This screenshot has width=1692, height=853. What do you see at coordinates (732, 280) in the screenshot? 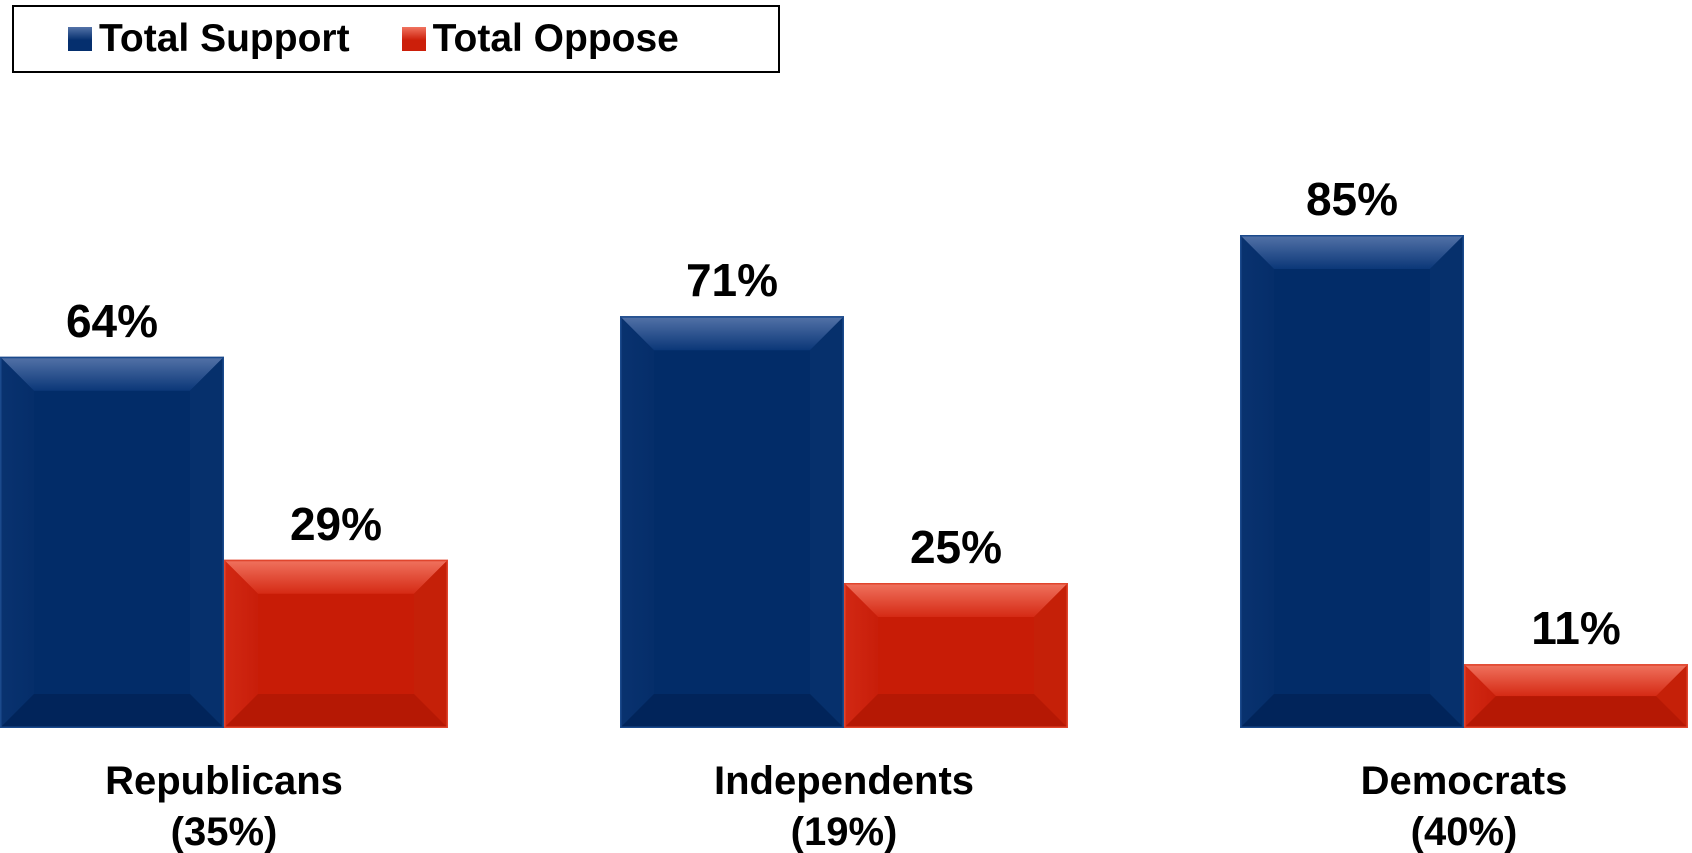
I see `data-label-support-independents: 71%` at bounding box center [732, 280].